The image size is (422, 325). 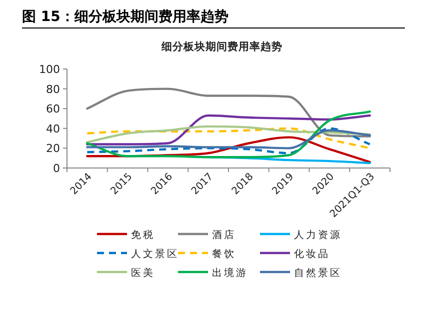 I want to click on legend-label: 自然景区, so click(x=318, y=273).